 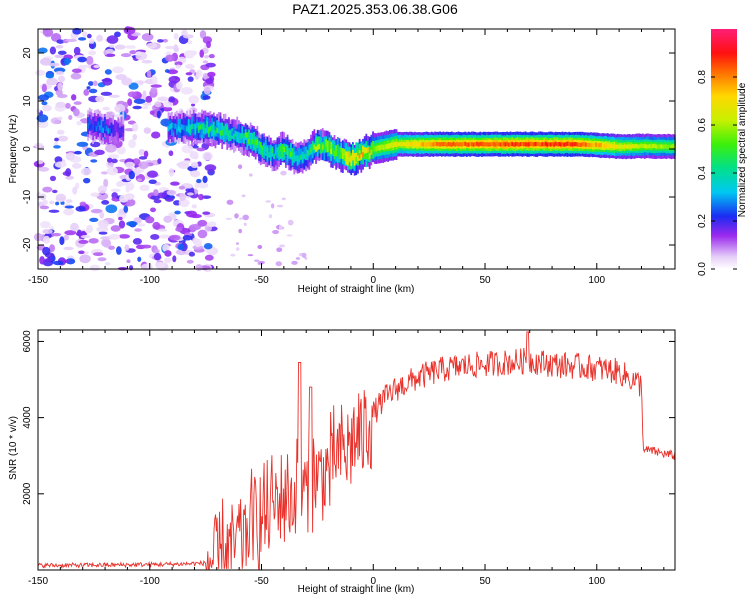 What do you see at coordinates (375, 9) in the screenshot?
I see `figure-title: PAZ1.2025.353.06.38.G06` at bounding box center [375, 9].